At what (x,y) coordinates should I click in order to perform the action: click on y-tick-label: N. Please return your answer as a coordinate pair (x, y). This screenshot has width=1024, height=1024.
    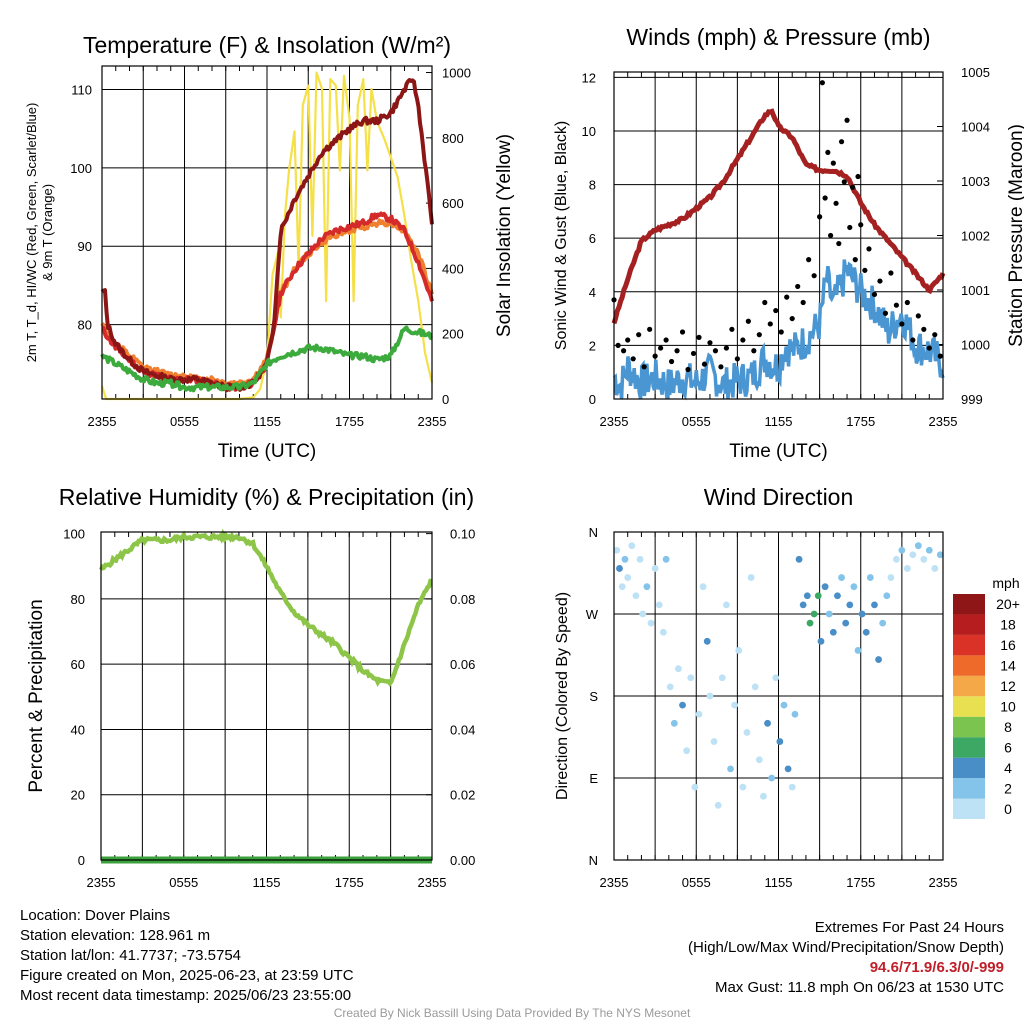
    Looking at the image, I should click on (593, 860).